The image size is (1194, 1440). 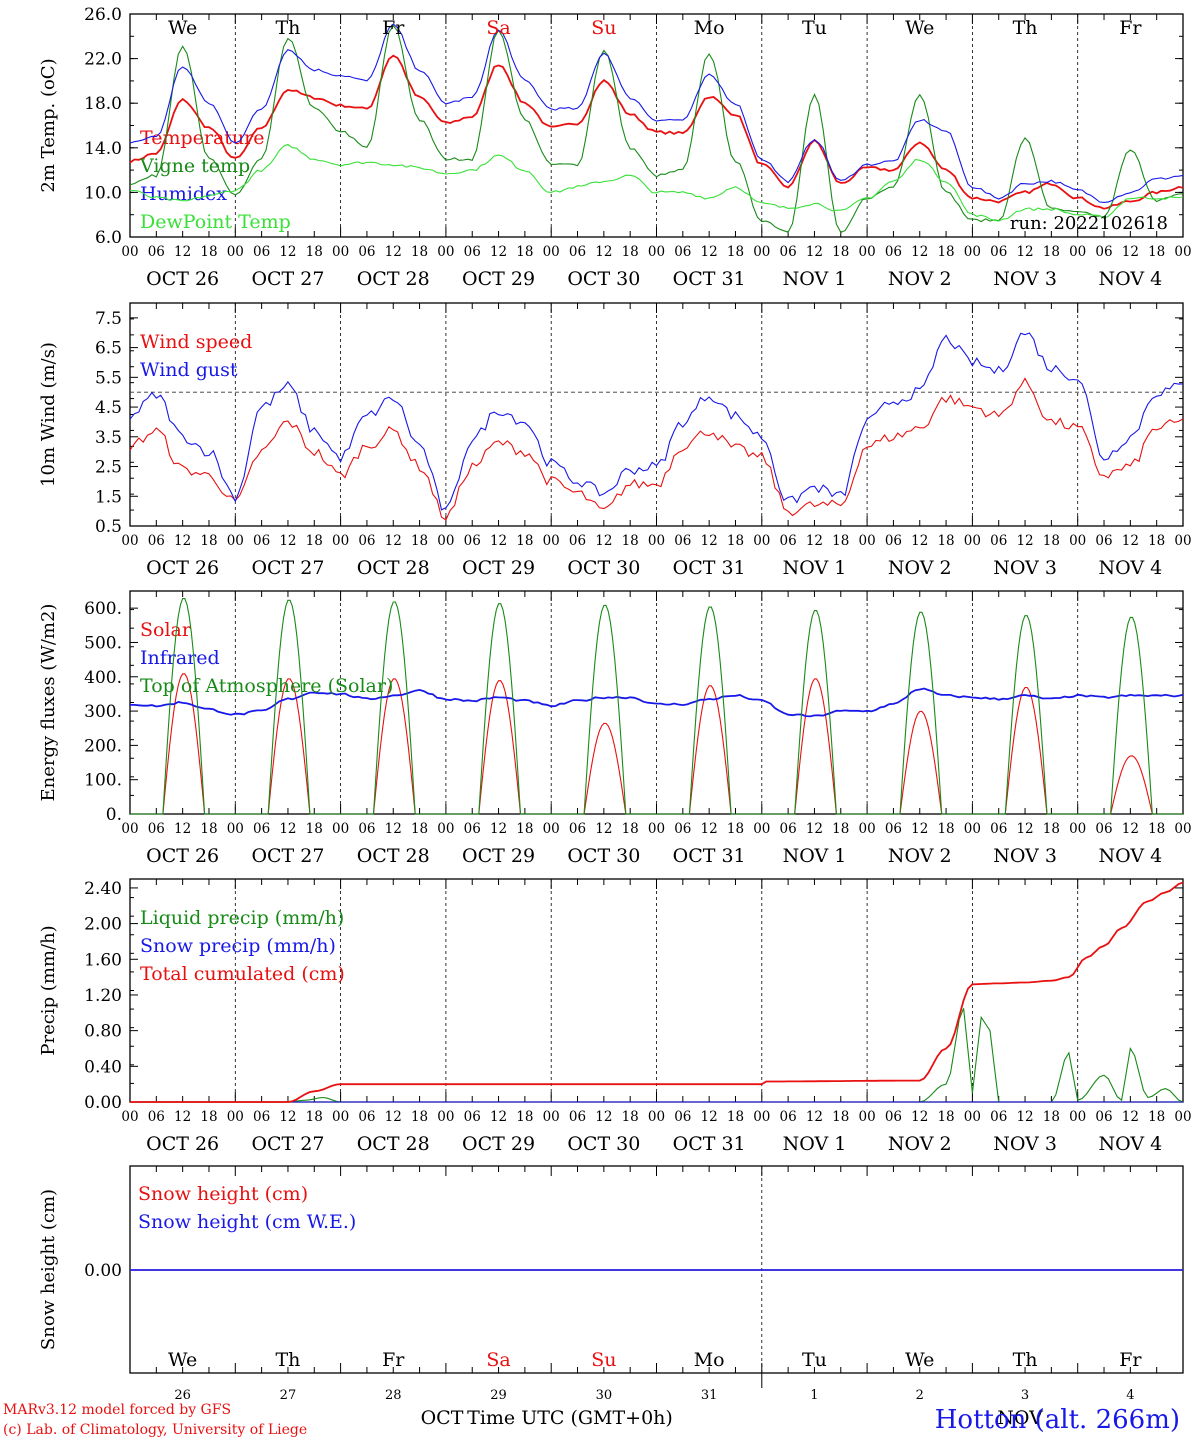 What do you see at coordinates (103, 1032) in the screenshot?
I see `y-tick-label: 0.80` at bounding box center [103, 1032].